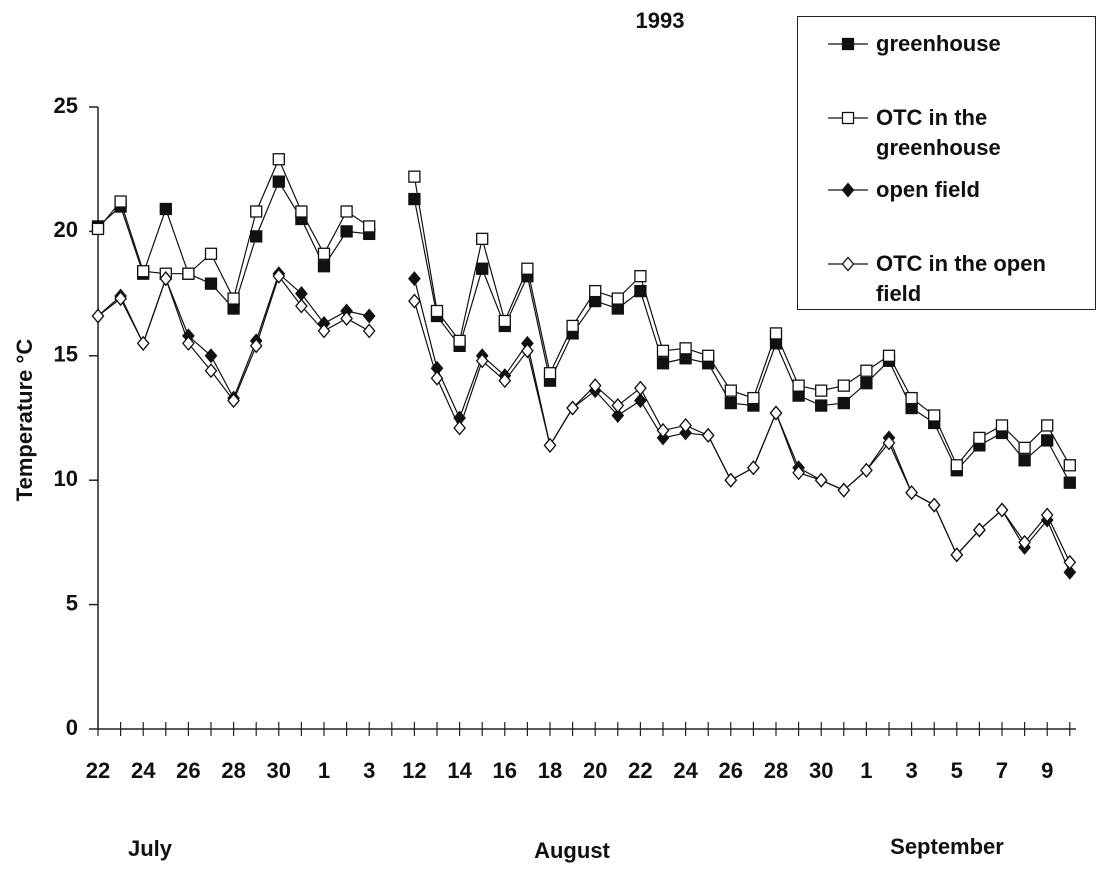 This screenshot has height=869, width=1104. What do you see at coordinates (660, 20) in the screenshot?
I see `chart-title: 1993` at bounding box center [660, 20].